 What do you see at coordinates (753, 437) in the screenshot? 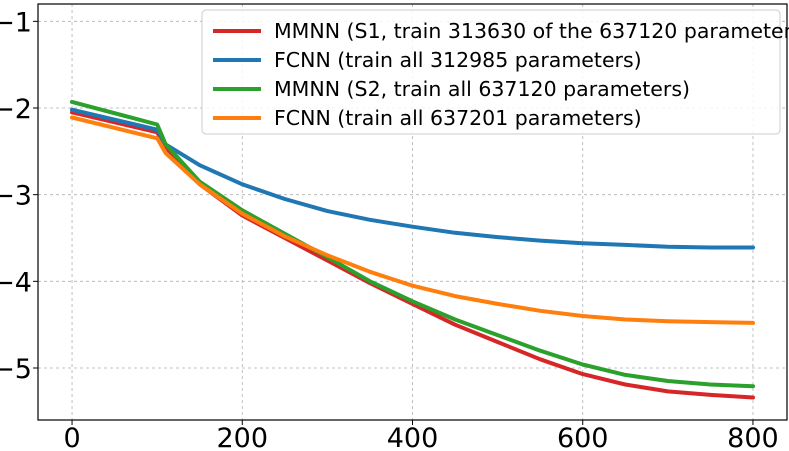
I see `x-tick-label: 800` at bounding box center [753, 437].